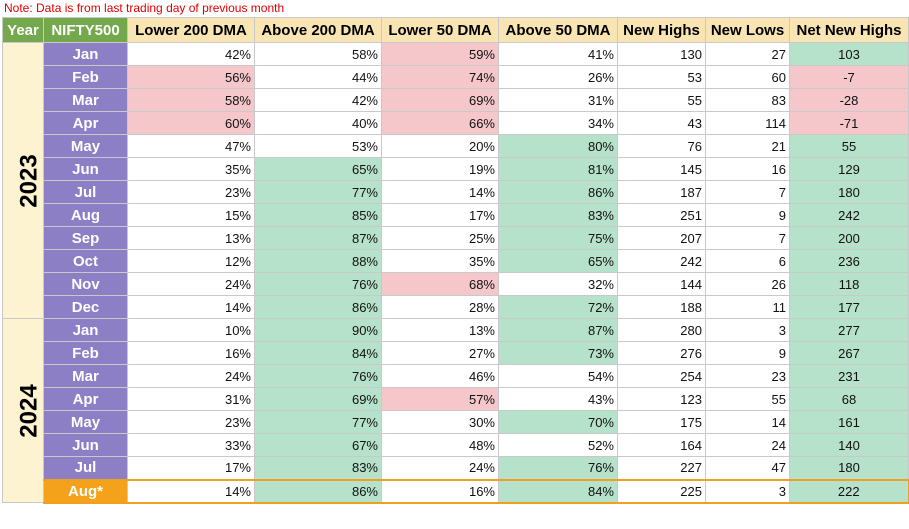  What do you see at coordinates (456, 146) in the screenshot?
I see `table-row: May 47% 53% 20% 80% 76 21 55` at bounding box center [456, 146].